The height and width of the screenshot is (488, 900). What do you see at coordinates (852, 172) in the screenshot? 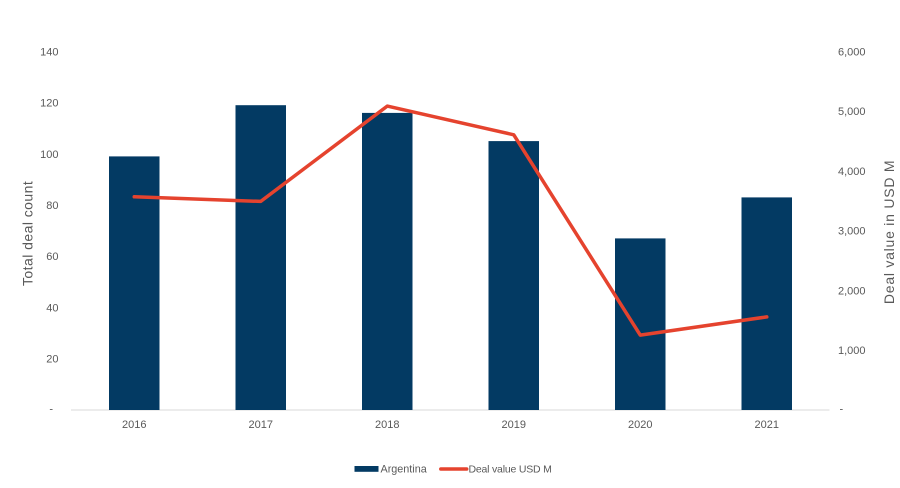
I see `svg-text: 4,000` at bounding box center [852, 172].